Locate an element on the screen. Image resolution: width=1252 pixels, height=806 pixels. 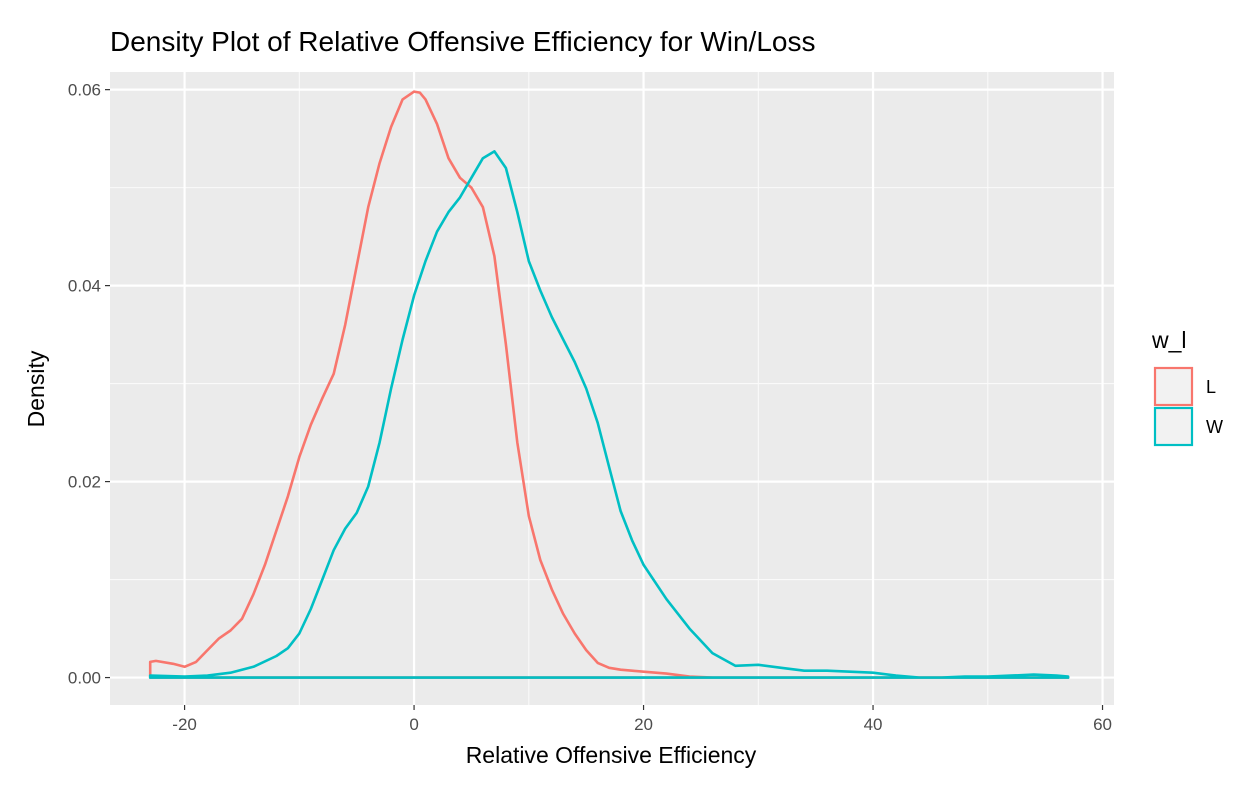
x-axis: -20 0 20 40 60 is located at coordinates (642, 719).